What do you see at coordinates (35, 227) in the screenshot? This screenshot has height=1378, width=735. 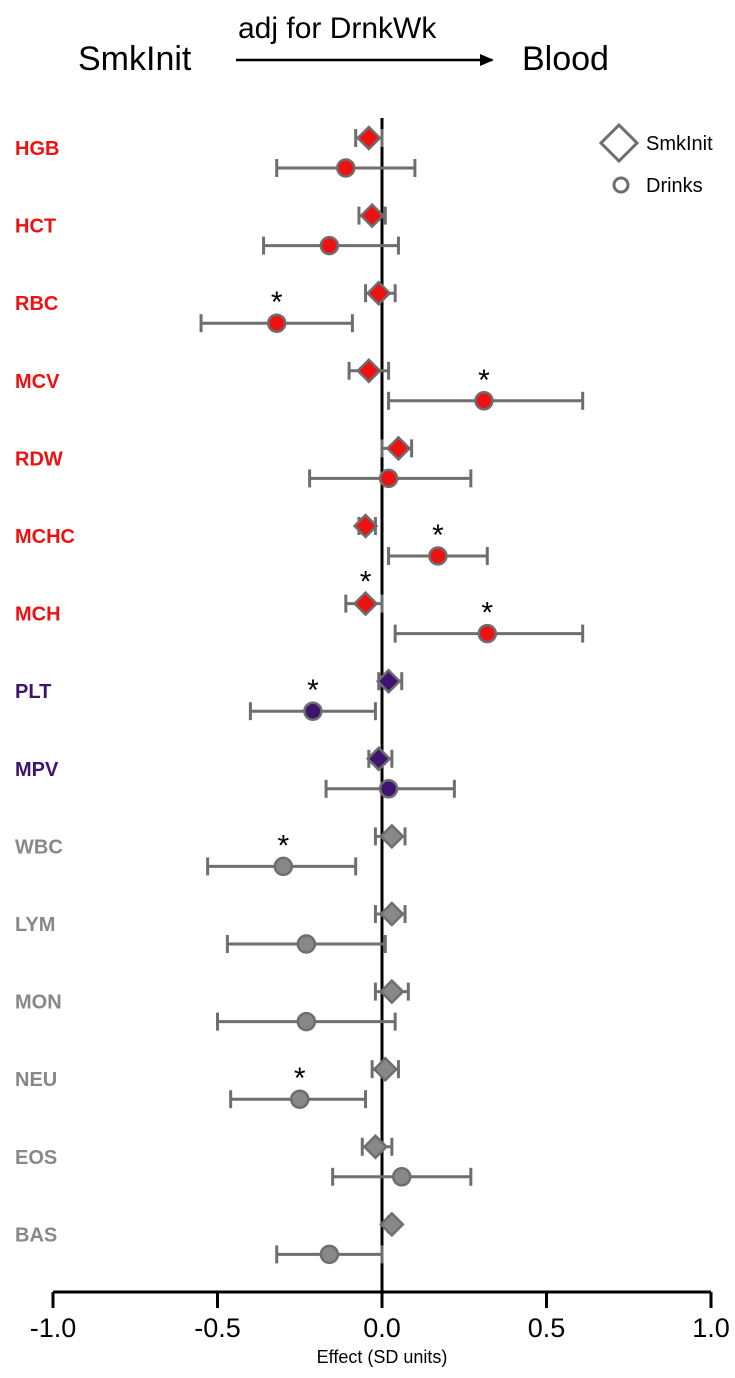 I see `row-label-hct: HCT` at bounding box center [35, 227].